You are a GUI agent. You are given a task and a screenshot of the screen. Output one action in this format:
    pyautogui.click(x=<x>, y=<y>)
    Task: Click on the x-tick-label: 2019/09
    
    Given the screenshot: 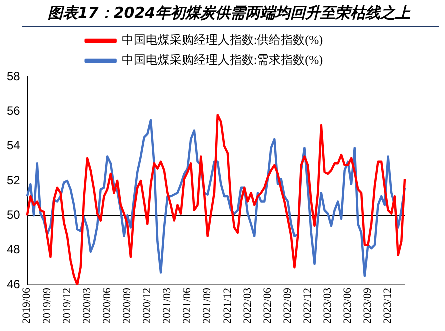 What is the action you would take?
    pyautogui.click(x=47, y=305)
    